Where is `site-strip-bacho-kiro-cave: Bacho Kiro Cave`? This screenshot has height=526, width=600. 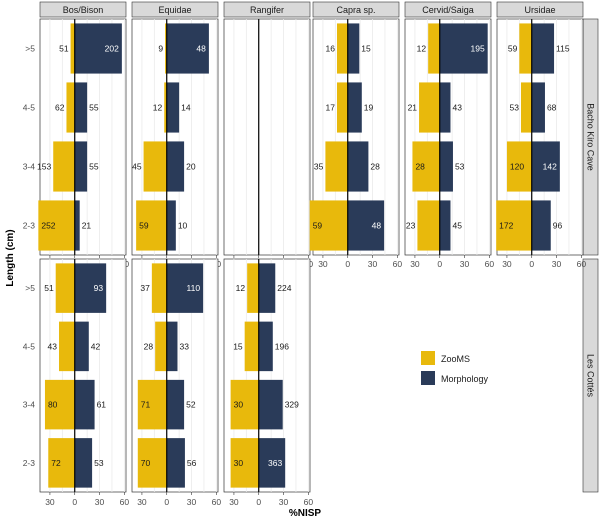
site-strip-bacho-kiro-cave: Bacho Kiro Cave is located at coordinates (590, 137).